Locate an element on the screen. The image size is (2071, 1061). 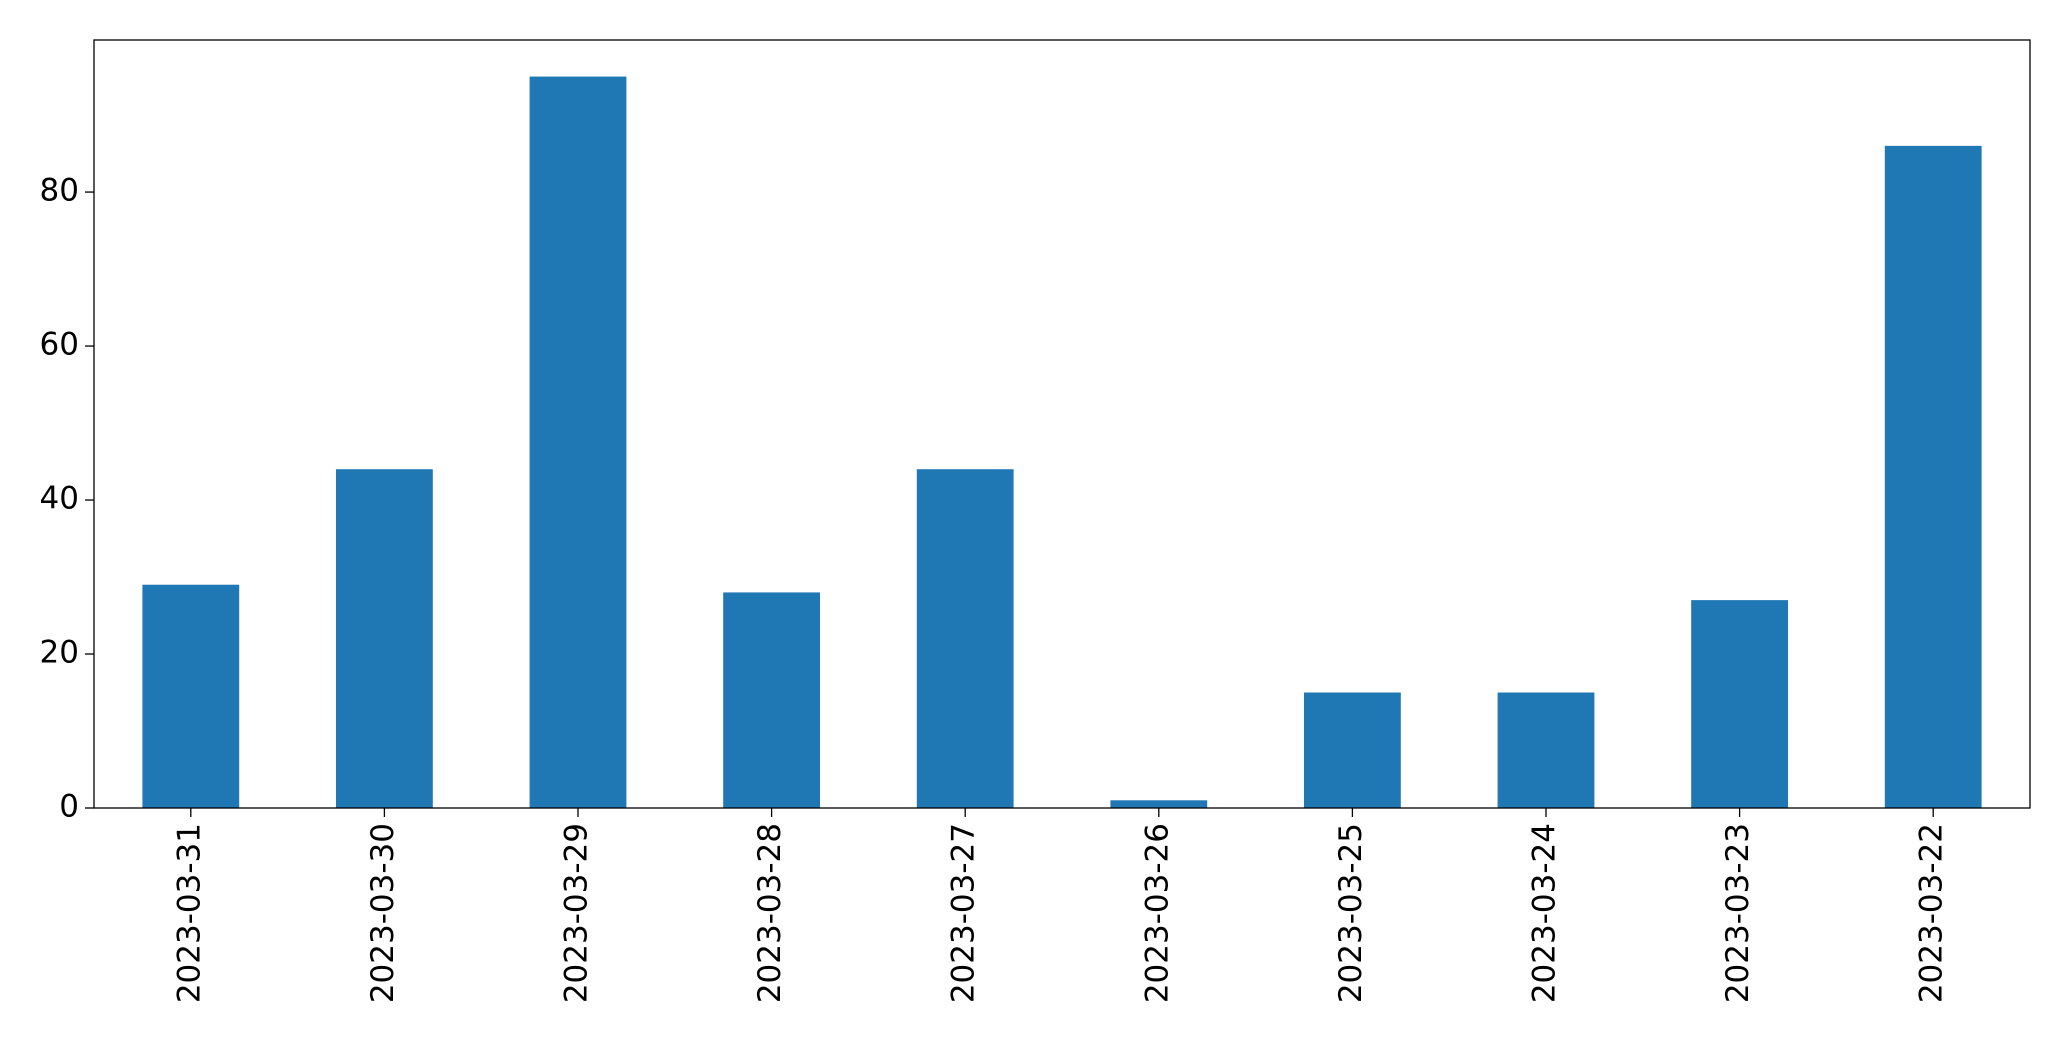
y-tick-label: 0 is located at coordinates (69, 807).